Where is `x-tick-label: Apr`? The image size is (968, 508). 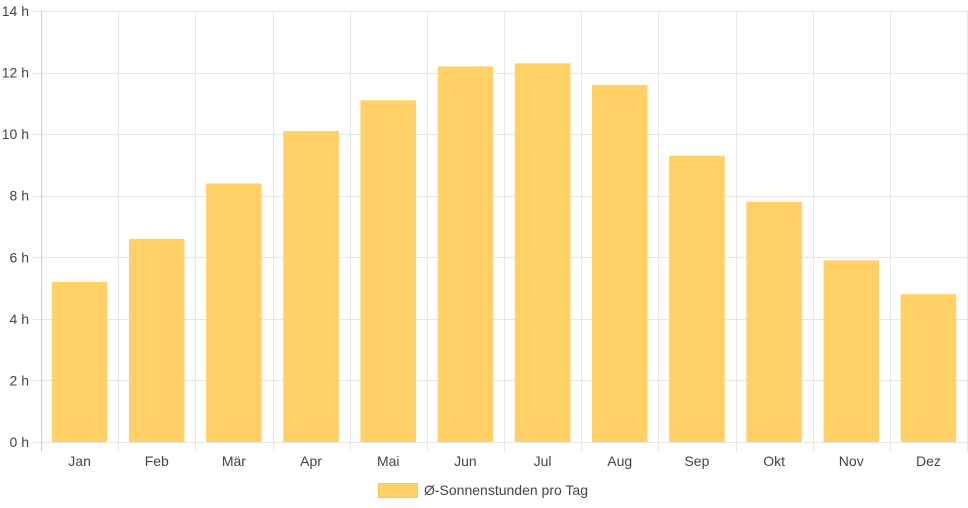 x-tick-label: Apr is located at coordinates (311, 461).